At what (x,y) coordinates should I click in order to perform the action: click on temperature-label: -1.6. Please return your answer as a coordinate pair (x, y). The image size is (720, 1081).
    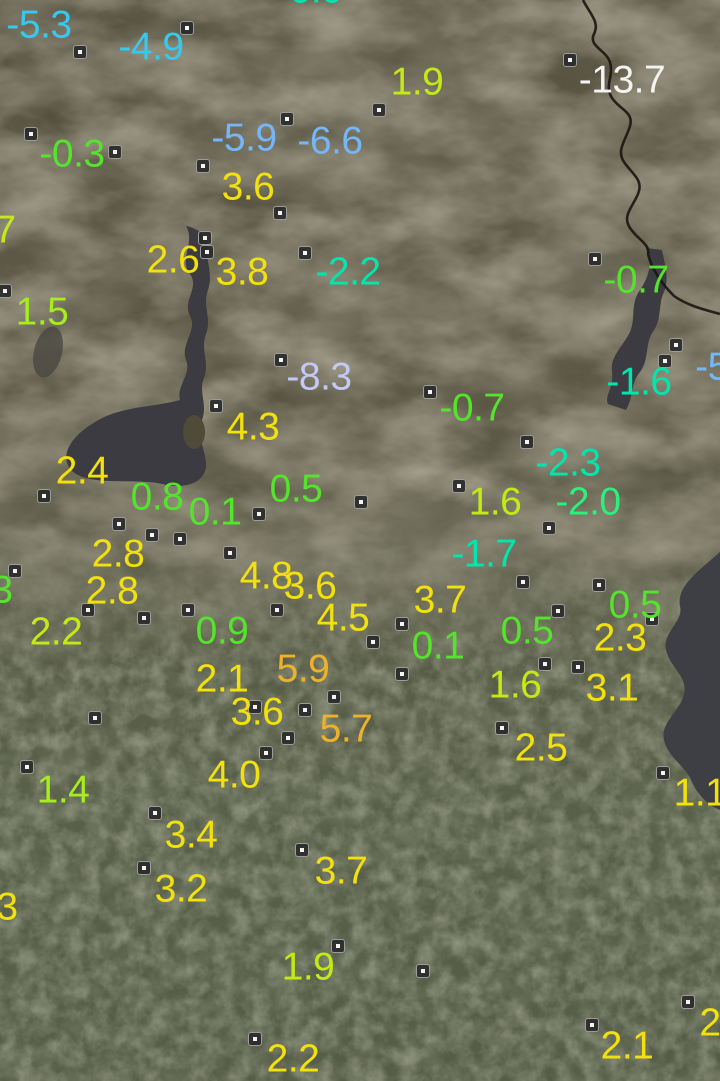
    Looking at the image, I should click on (639, 382).